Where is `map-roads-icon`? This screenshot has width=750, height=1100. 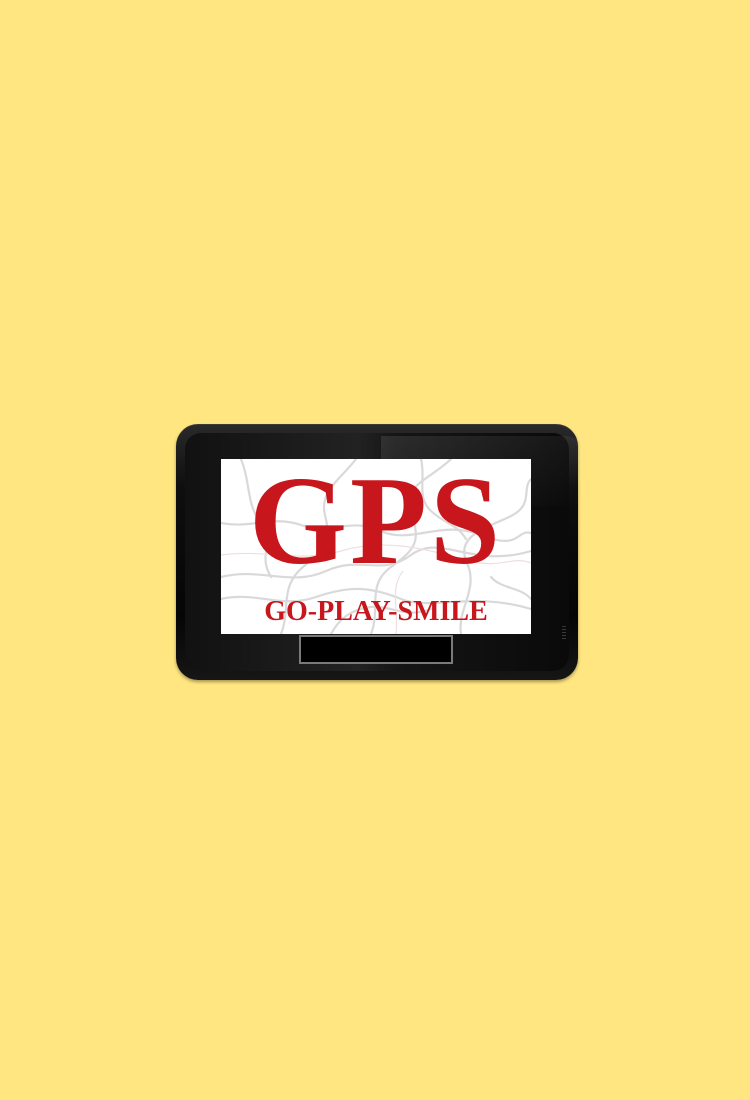 map-roads-icon is located at coordinates (376, 546).